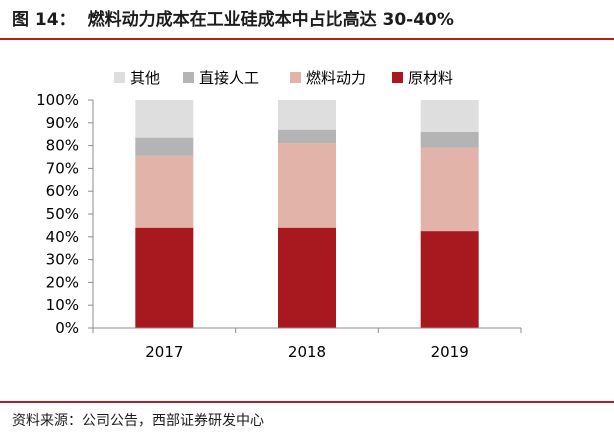  What do you see at coordinates (57, 100) in the screenshot?
I see `y-tick-label-100%: 100%` at bounding box center [57, 100].